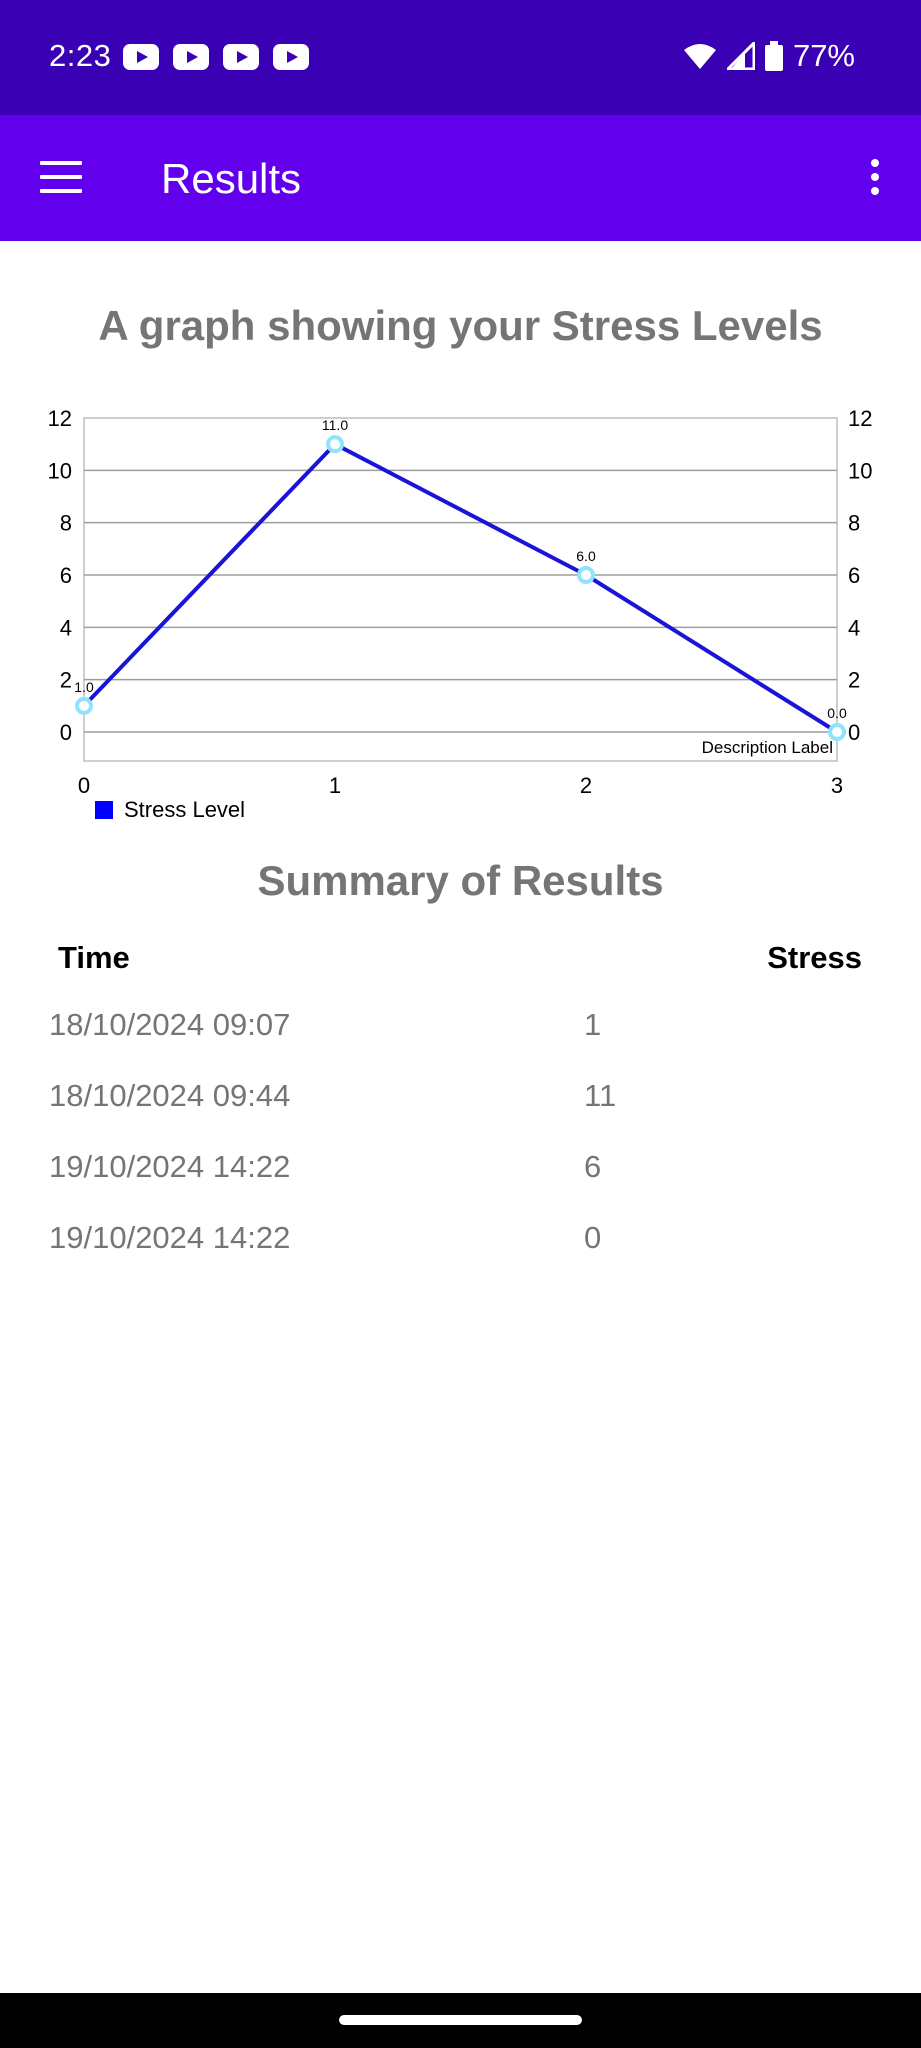  Describe the element at coordinates (699, 56) in the screenshot. I see `wifi-icon` at that location.